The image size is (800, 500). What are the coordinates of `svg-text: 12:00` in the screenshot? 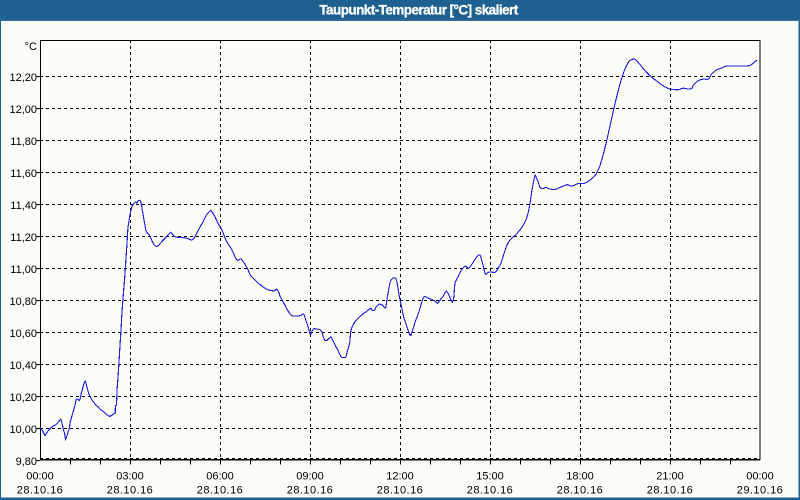 It's located at (400, 477).